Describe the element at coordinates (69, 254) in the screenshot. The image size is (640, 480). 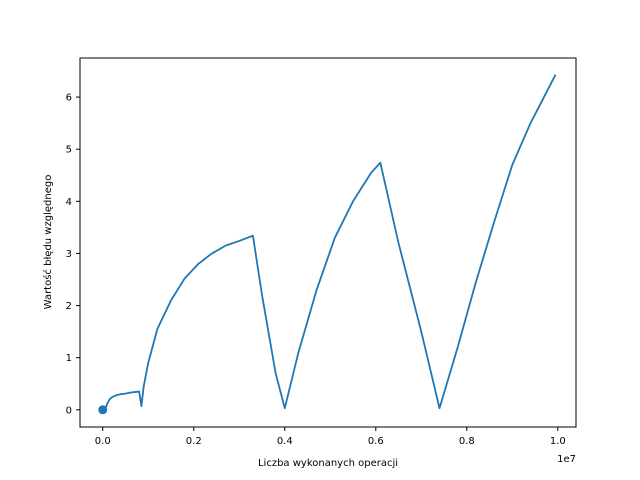
I see `y-tick-label: 3` at that location.